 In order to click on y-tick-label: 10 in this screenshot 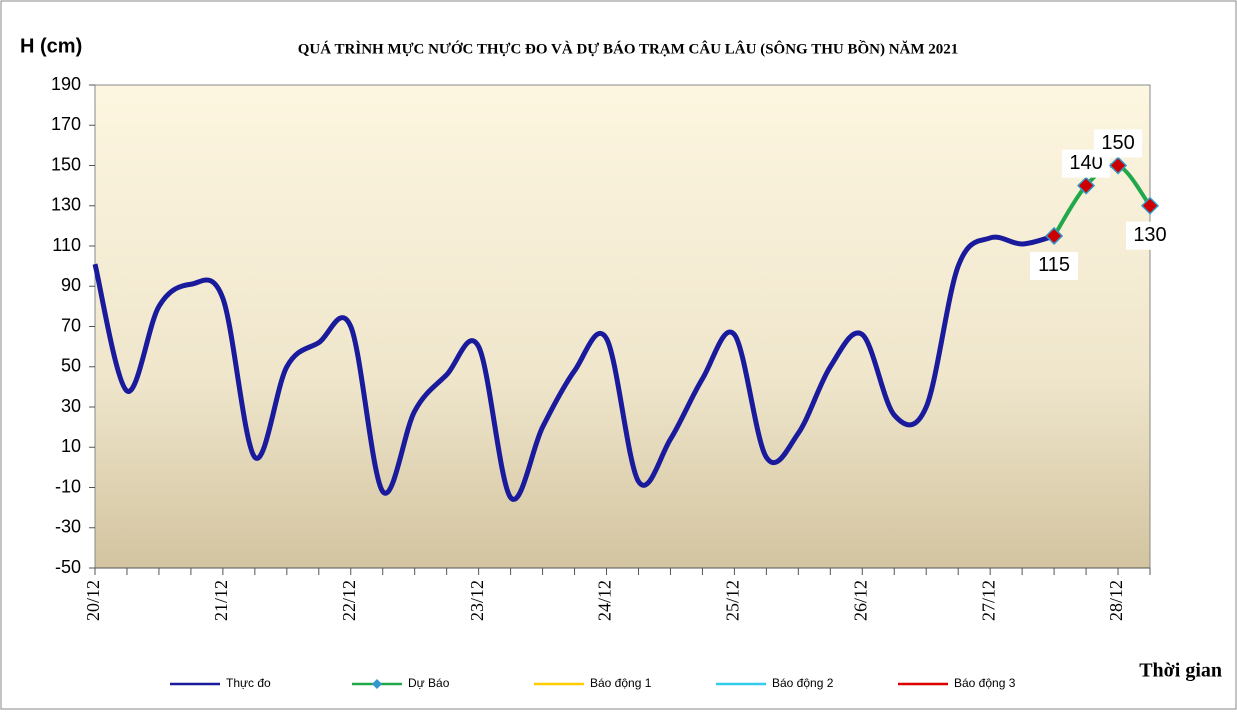, I will do `click(71, 446)`.